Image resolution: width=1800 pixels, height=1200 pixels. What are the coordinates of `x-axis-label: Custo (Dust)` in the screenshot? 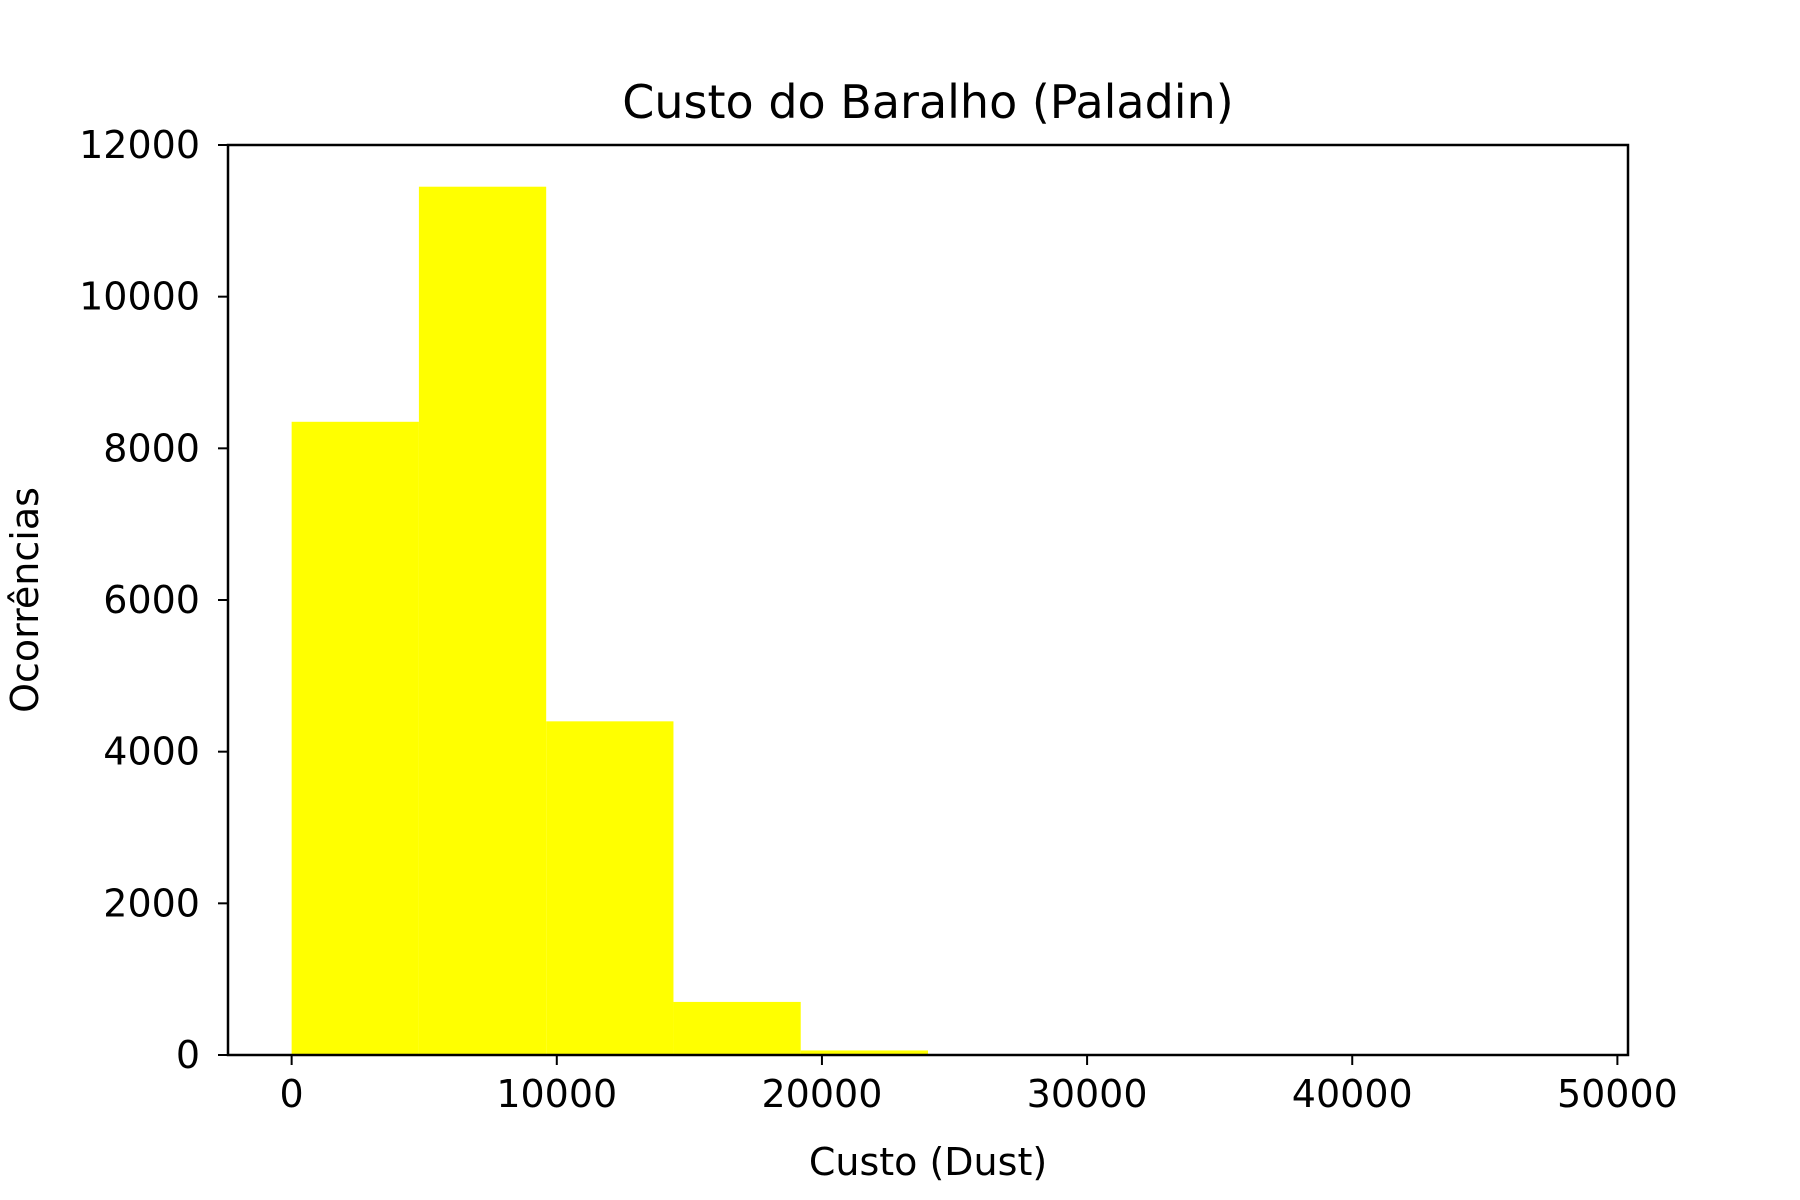 It's located at (928, 1162).